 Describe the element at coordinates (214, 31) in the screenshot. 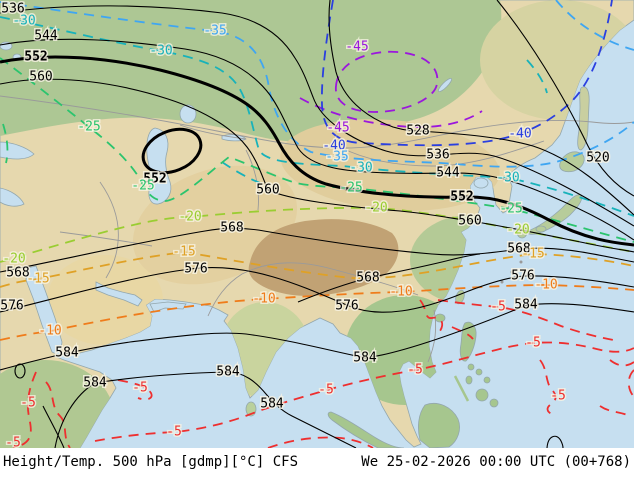

I see `temp-label--35: -35` at that location.